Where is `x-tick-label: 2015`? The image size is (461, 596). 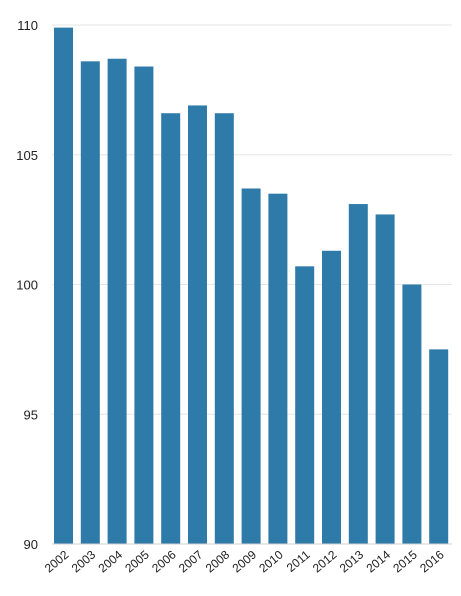 x-tick-label: 2015 is located at coordinates (405, 561).